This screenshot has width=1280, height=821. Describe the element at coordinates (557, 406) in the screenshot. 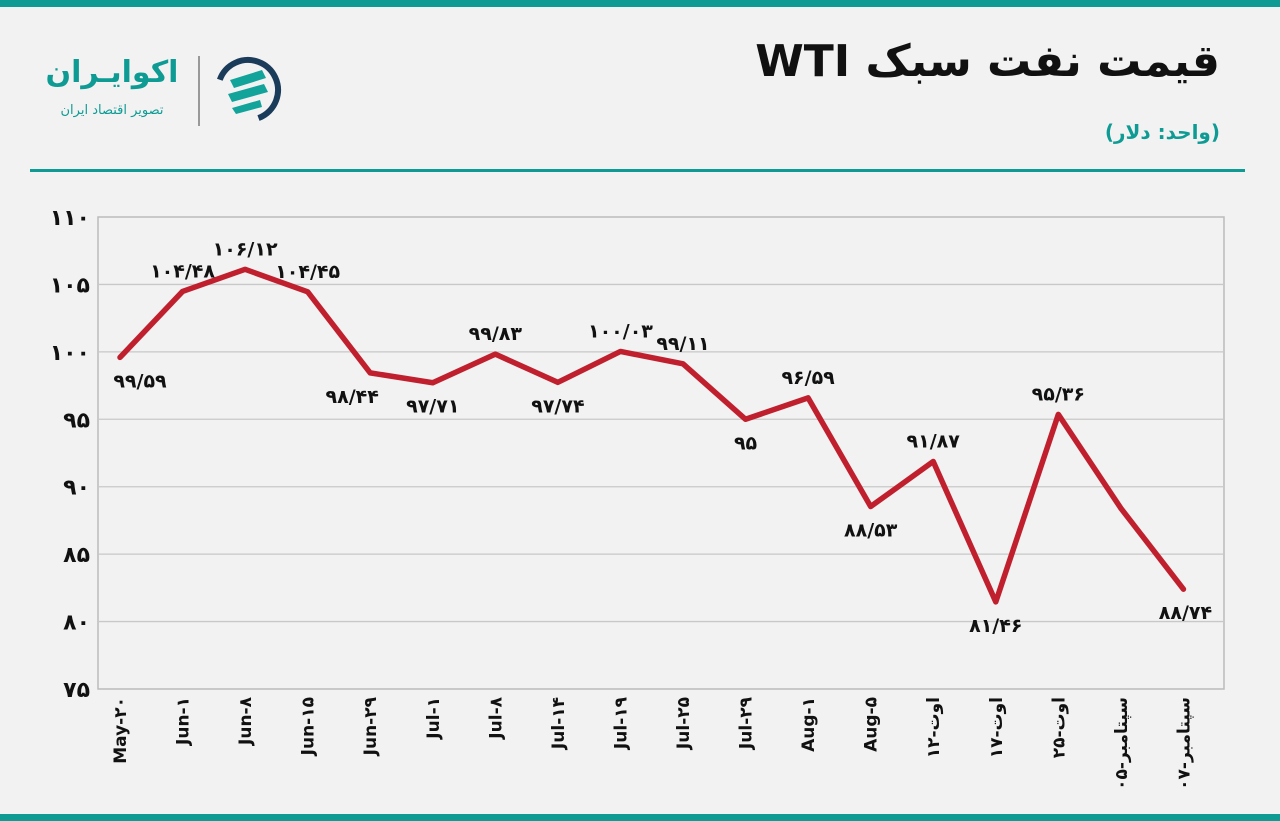

I see `data-label: ۹۷/۷۴` at that location.